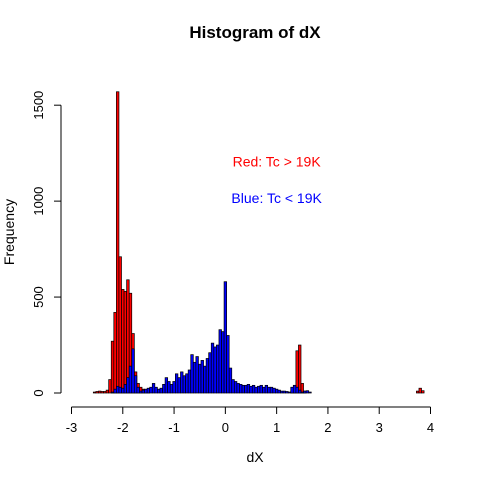 Image resolution: width=480 pixels, height=480 pixels. What do you see at coordinates (72, 427) in the screenshot?
I see `x-tick-label-0: -3` at bounding box center [72, 427].